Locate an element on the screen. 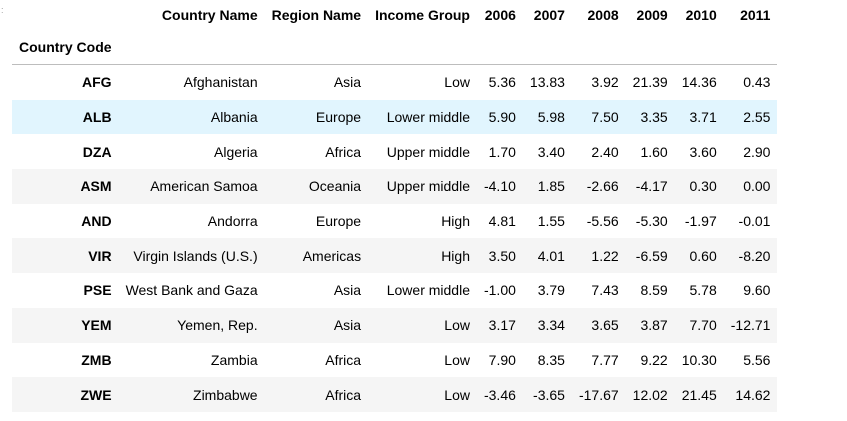 This screenshot has width=847, height=421. table-cell: 5.78 is located at coordinates (703, 290).